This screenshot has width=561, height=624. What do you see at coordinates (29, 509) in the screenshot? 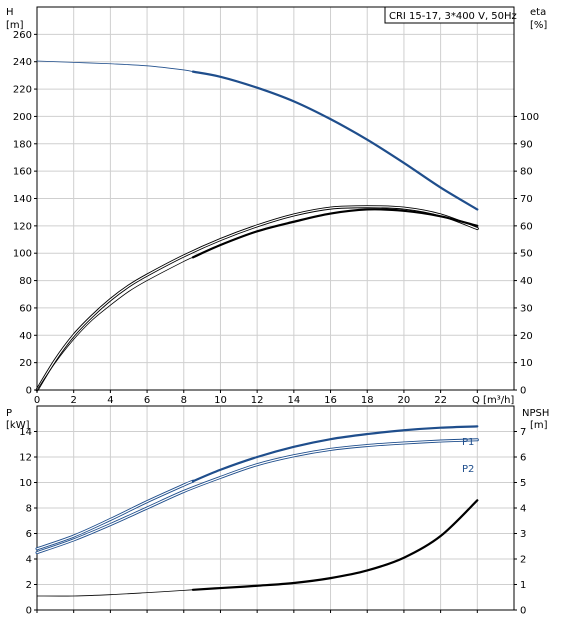
I see `bottom-left-tick-label: 8` at bounding box center [29, 509].